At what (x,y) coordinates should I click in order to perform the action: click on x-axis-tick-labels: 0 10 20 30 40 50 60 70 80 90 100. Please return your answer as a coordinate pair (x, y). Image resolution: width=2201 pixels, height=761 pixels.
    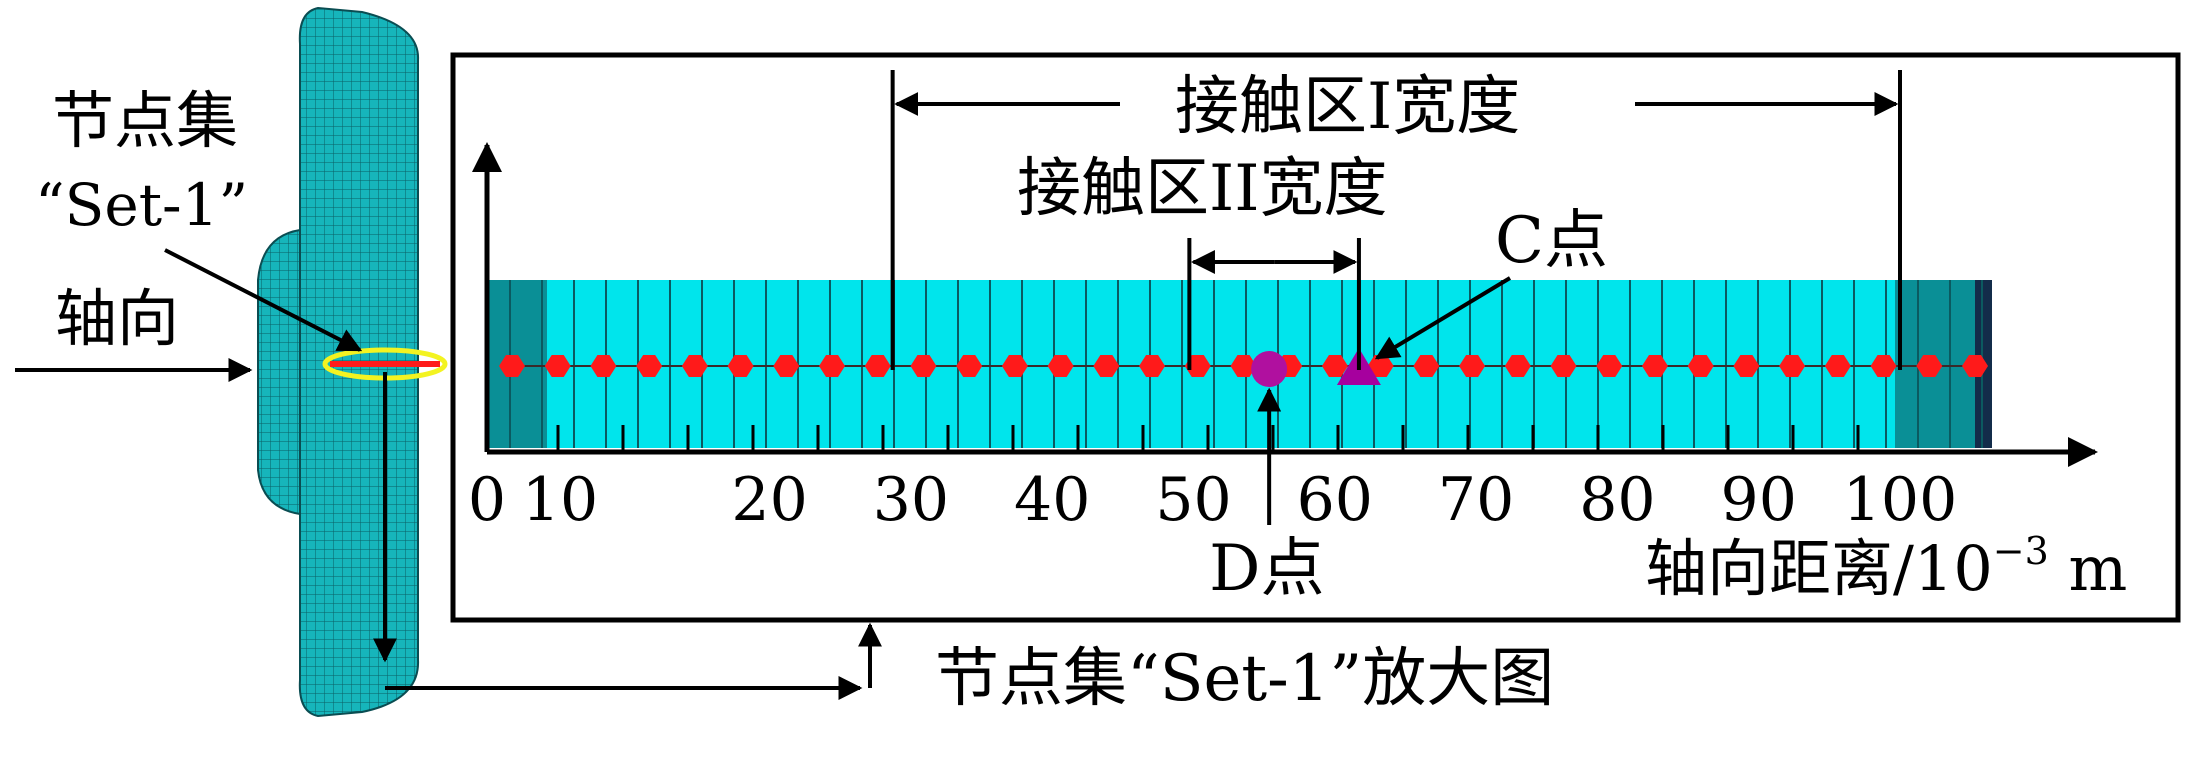
    Looking at the image, I should click on (1212, 500).